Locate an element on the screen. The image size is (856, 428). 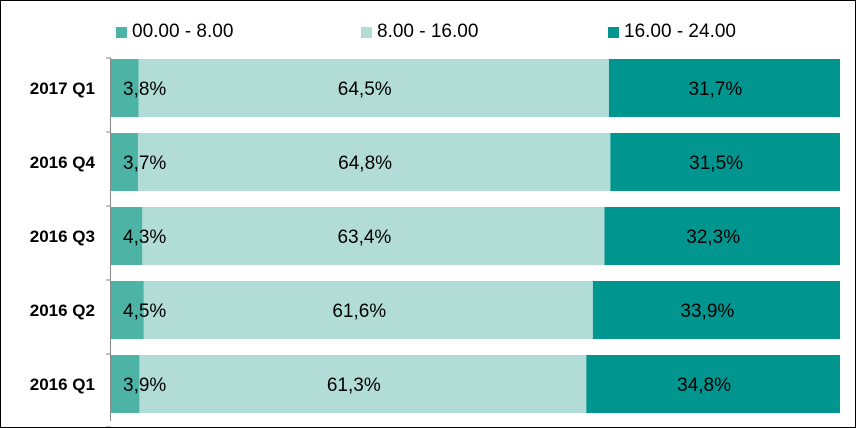
legend-label-16-24: 16.00 - 24.00 is located at coordinates (680, 31).